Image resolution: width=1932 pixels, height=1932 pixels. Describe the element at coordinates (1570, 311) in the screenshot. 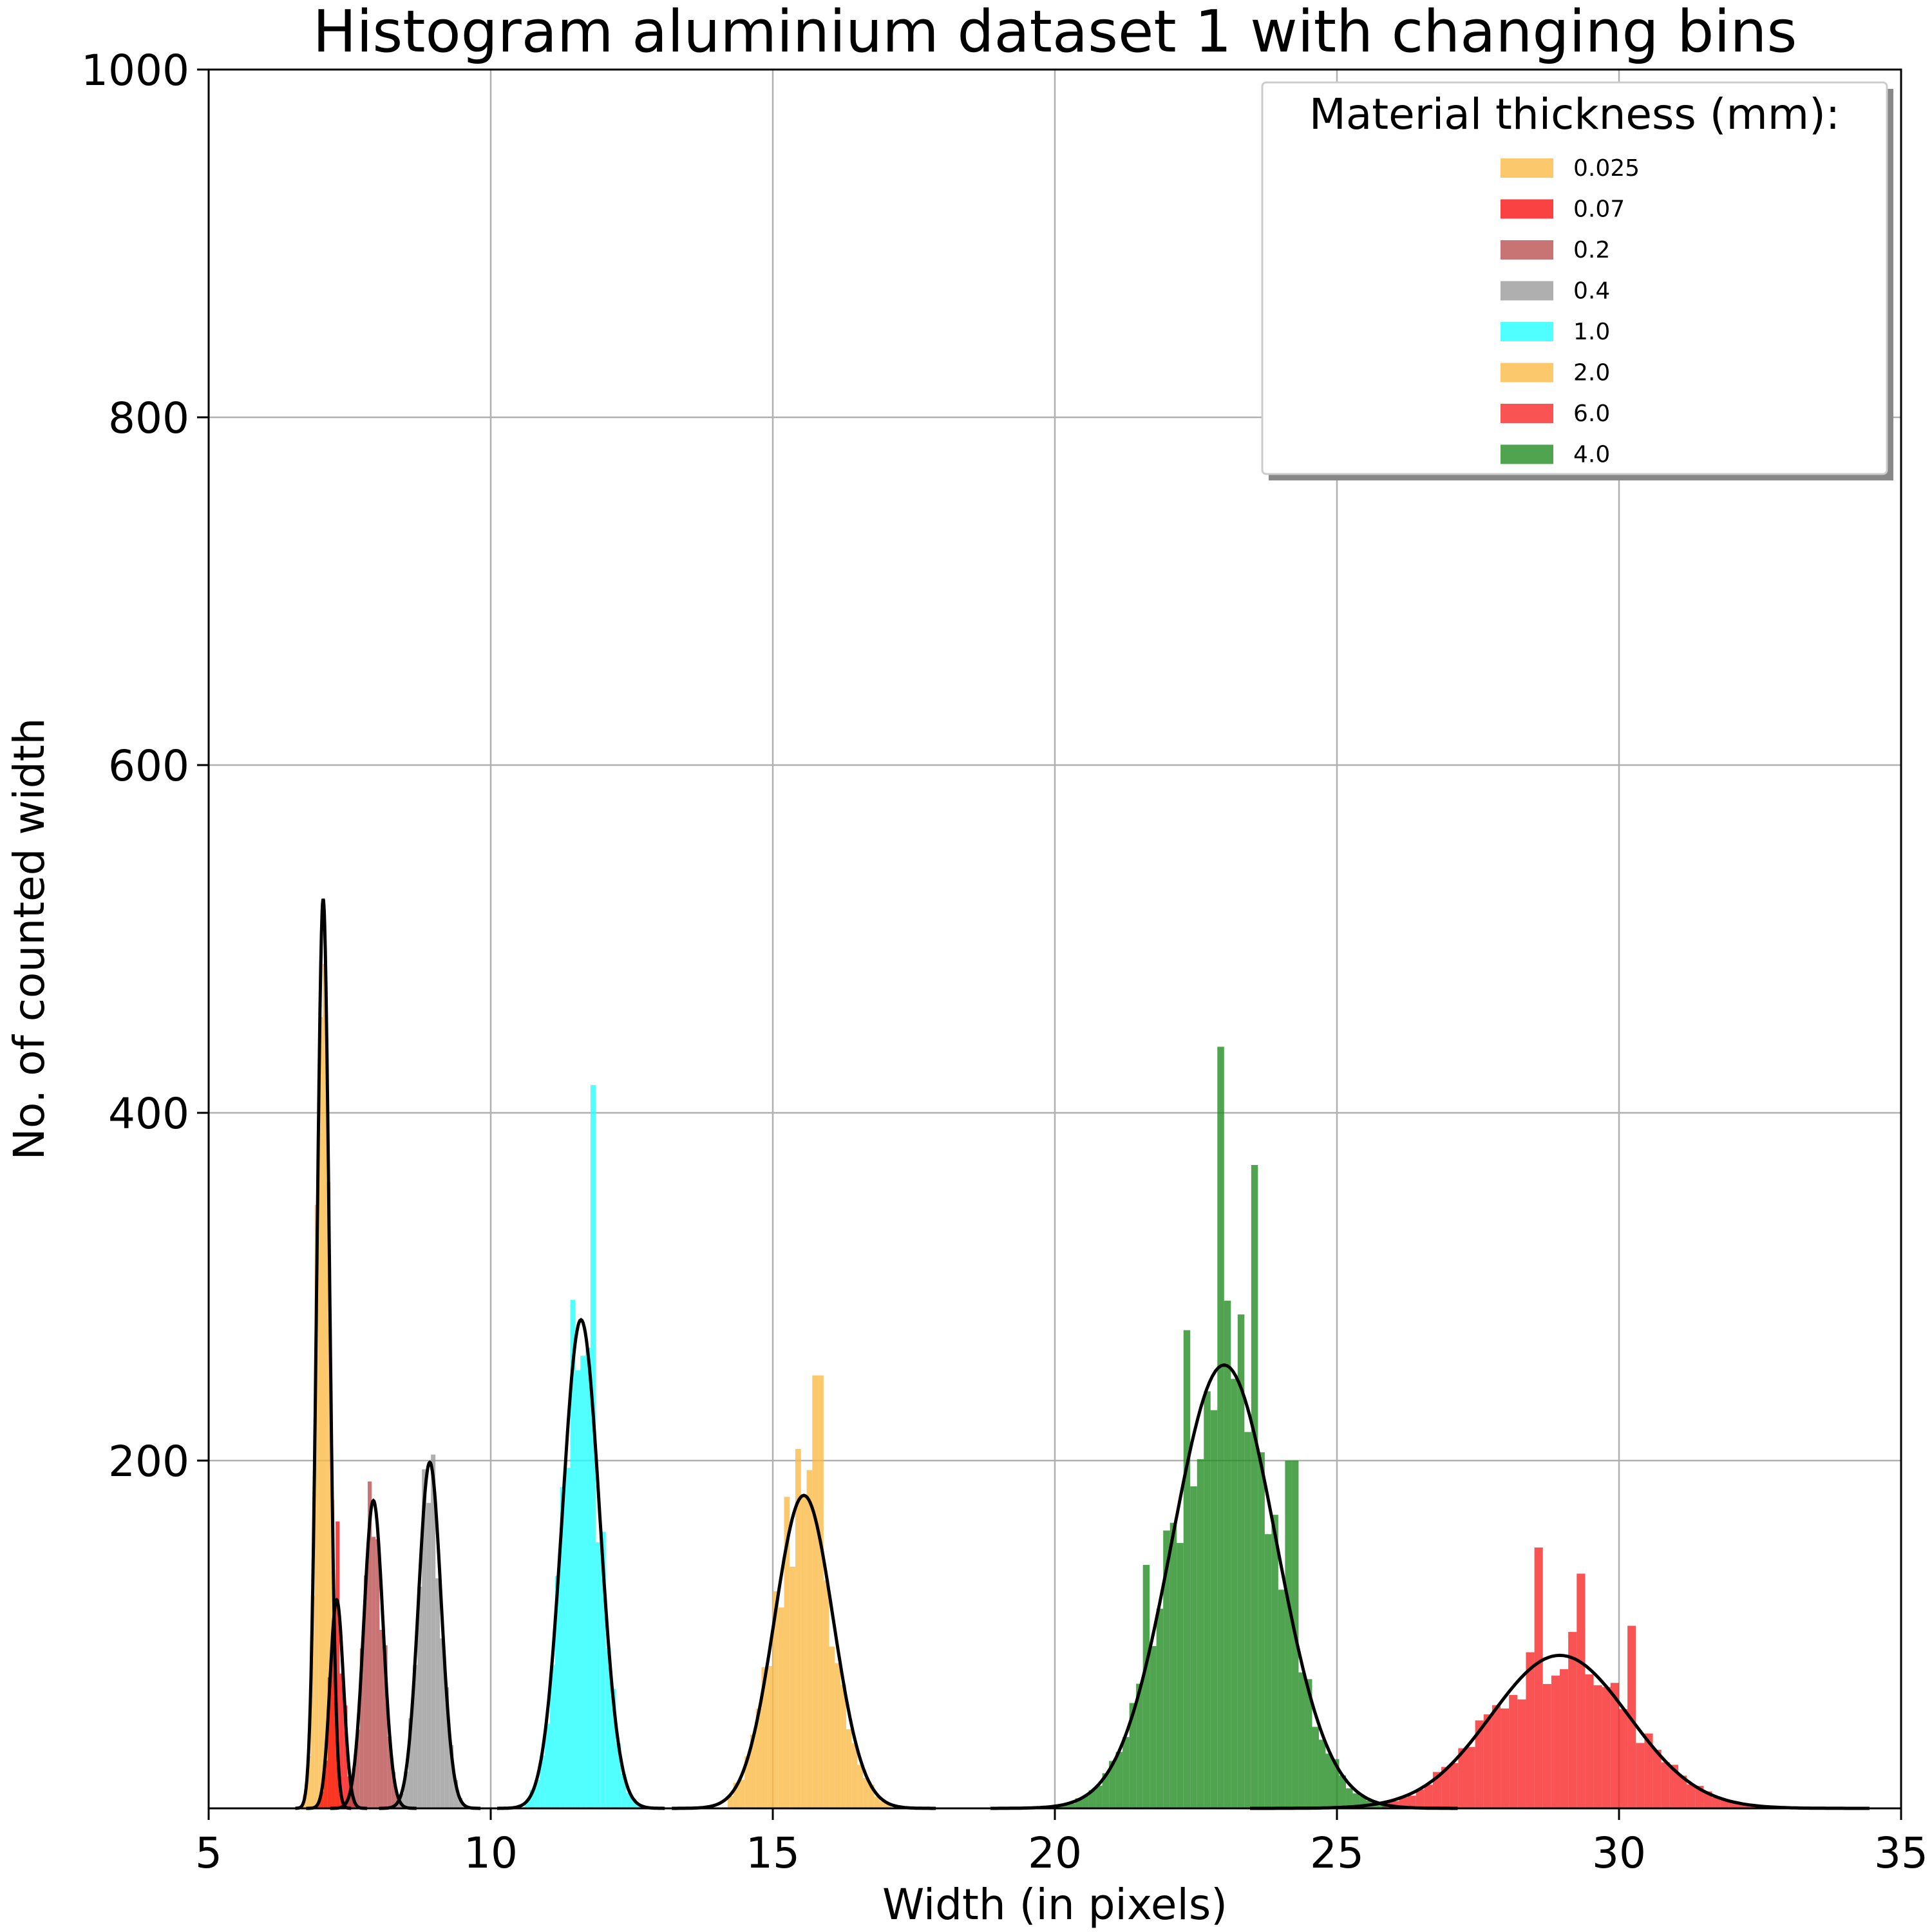

I see `legend-items: 0.025 0.07 0.2 0.4 1.0 2.0 6.0 4.0` at that location.